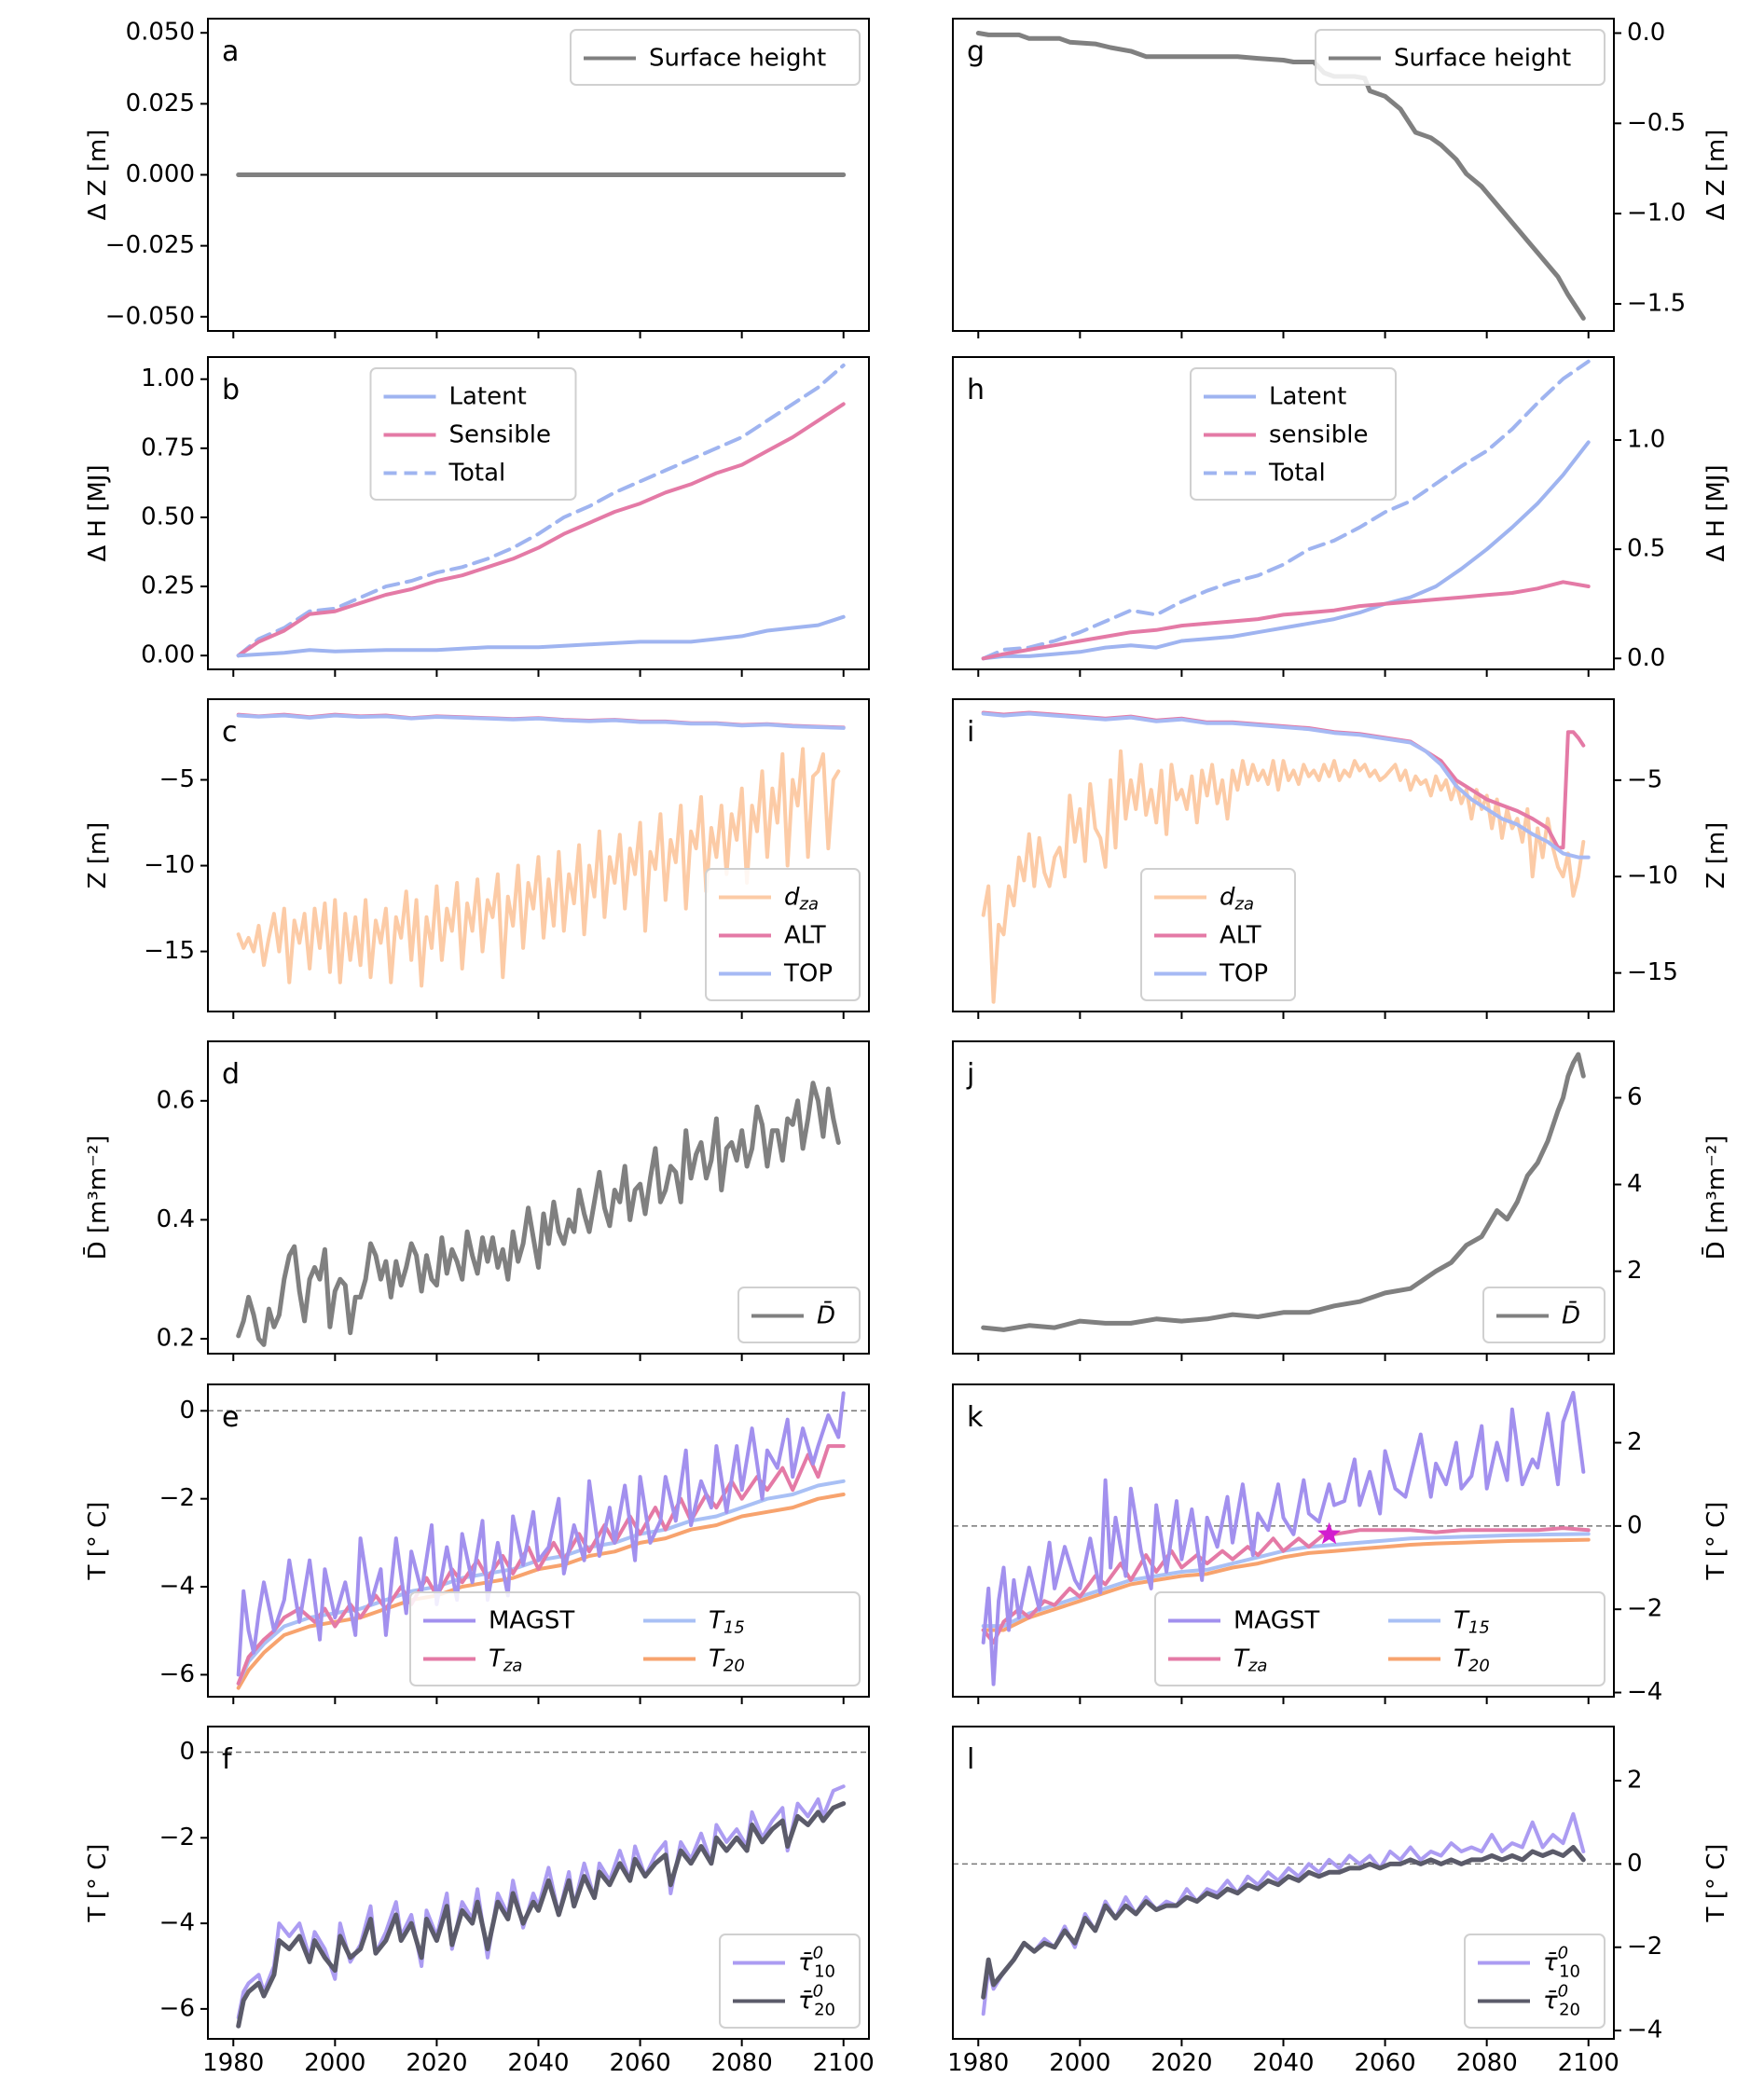 The image size is (1764, 2092). Describe the element at coordinates (1240, 935) in the screenshot. I see `legend-label: ALT` at that location.